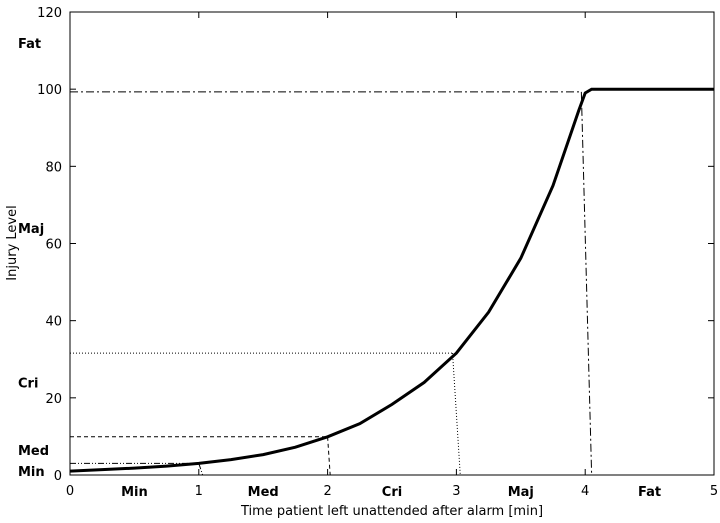 This screenshot has width=720, height=523. Describe the element at coordinates (585, 491) in the screenshot. I see `x-tick-label: 4` at that location.